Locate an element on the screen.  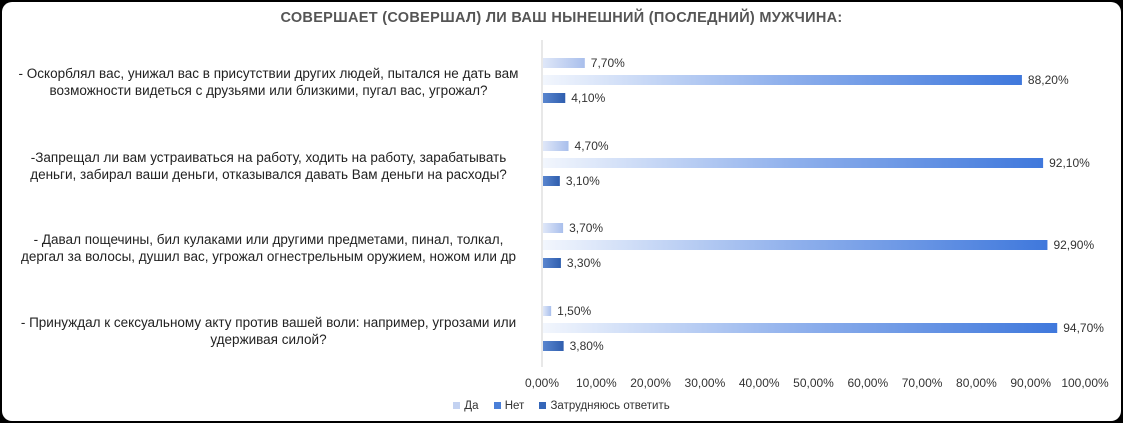
legend-label-zat: Затрудняюсь ответить is located at coordinates (610, 406).